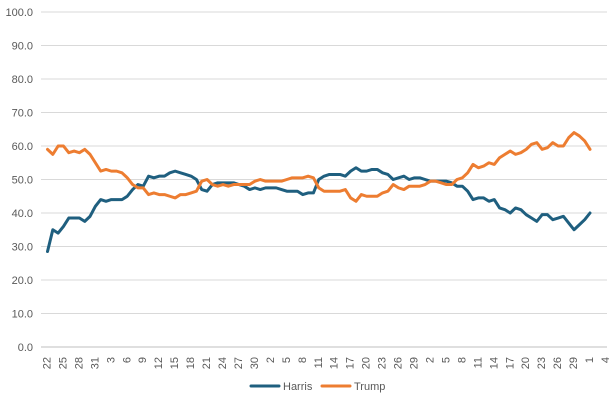 The image size is (614, 406). I want to click on y-tick-label: 30.0, so click(22, 248).